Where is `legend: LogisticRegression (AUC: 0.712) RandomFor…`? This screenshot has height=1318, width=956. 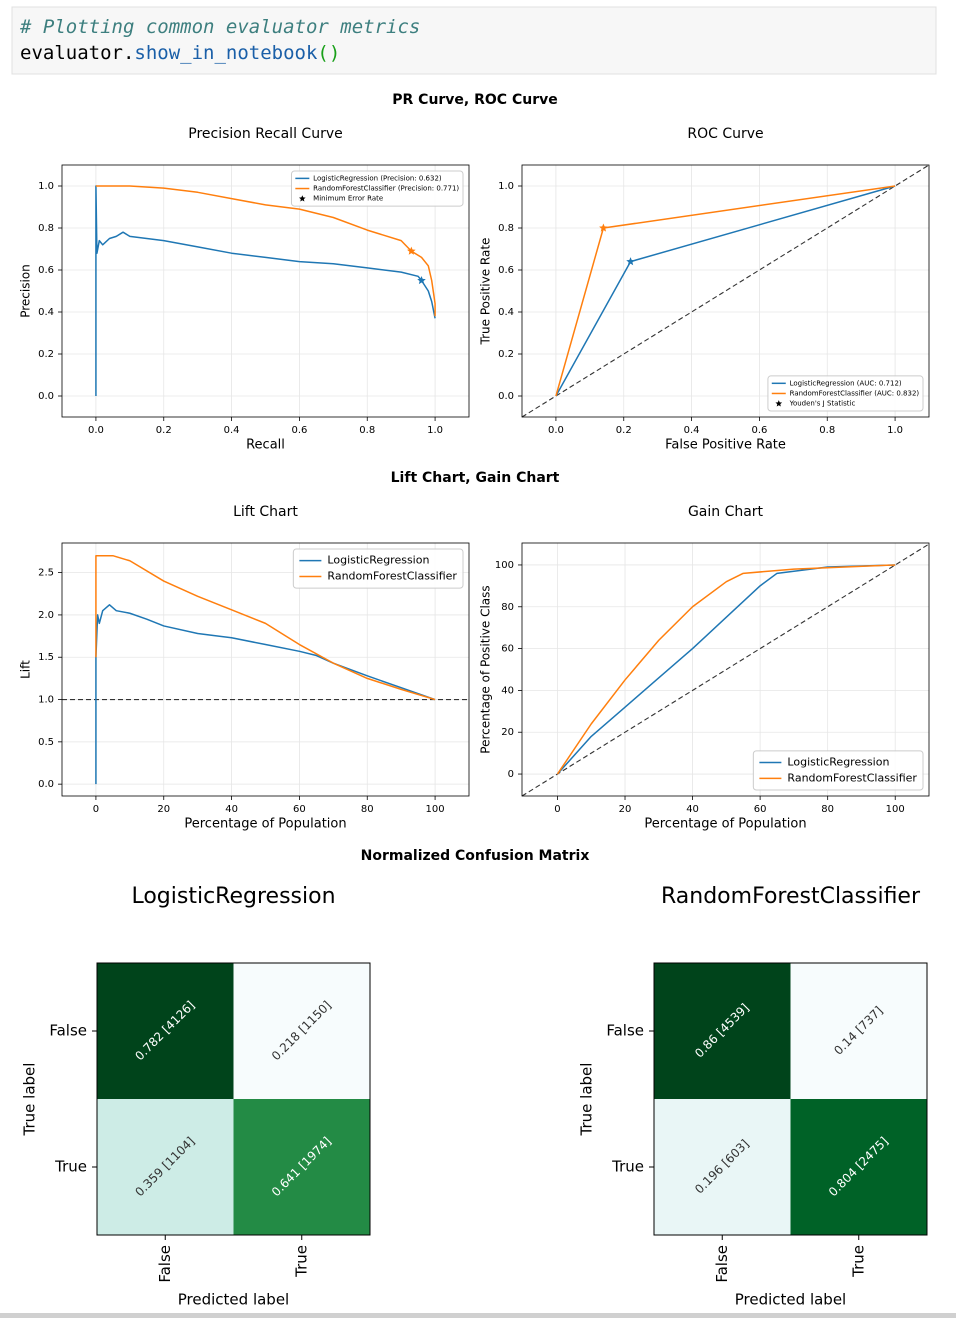 legend: LogisticRegression (AUC: 0.712) RandomFor… is located at coordinates (845, 393).